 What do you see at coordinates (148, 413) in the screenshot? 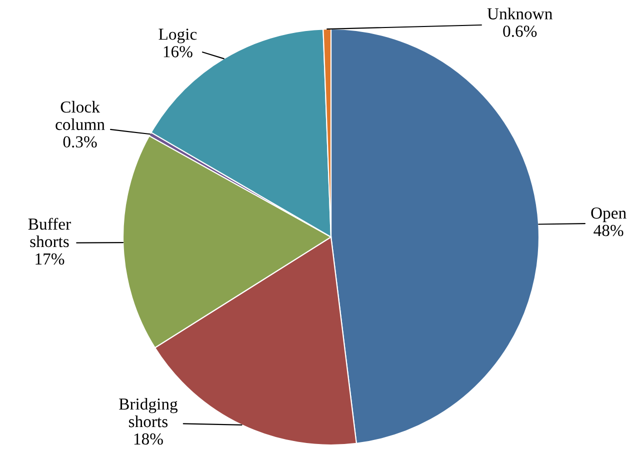
I see `slice-label: Bridging shorts` at bounding box center [148, 413].